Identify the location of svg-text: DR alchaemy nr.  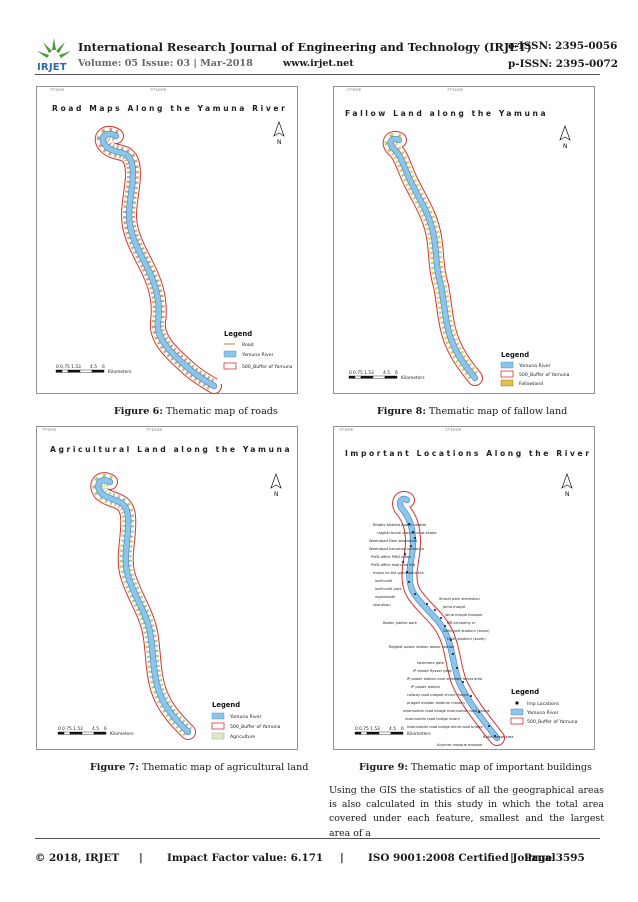
(461, 623).